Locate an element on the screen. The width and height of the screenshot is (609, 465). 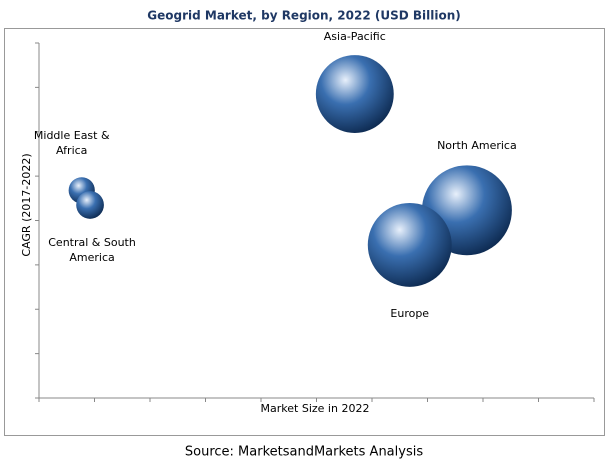
y-axis-label: CAGR (2017-2022) is located at coordinates (26, 204).